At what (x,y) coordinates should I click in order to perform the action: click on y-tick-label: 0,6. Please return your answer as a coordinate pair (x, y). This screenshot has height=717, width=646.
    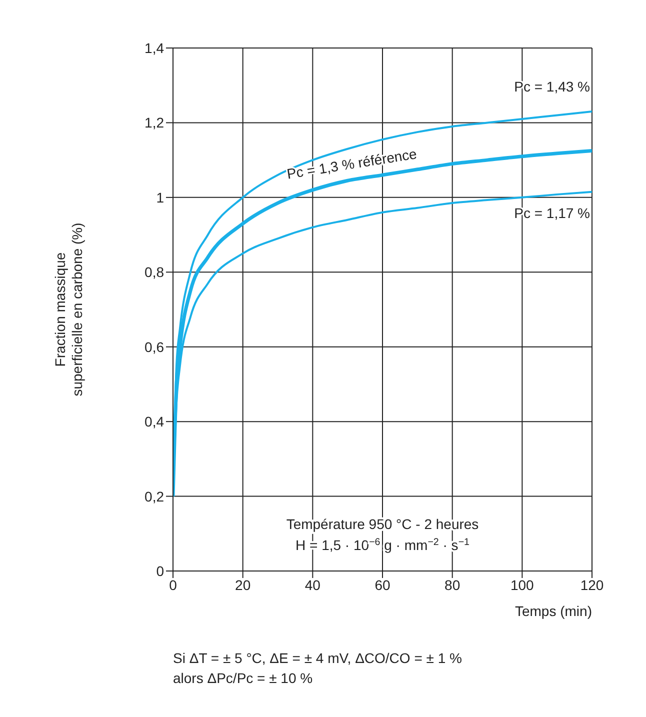
    Looking at the image, I should click on (154, 346).